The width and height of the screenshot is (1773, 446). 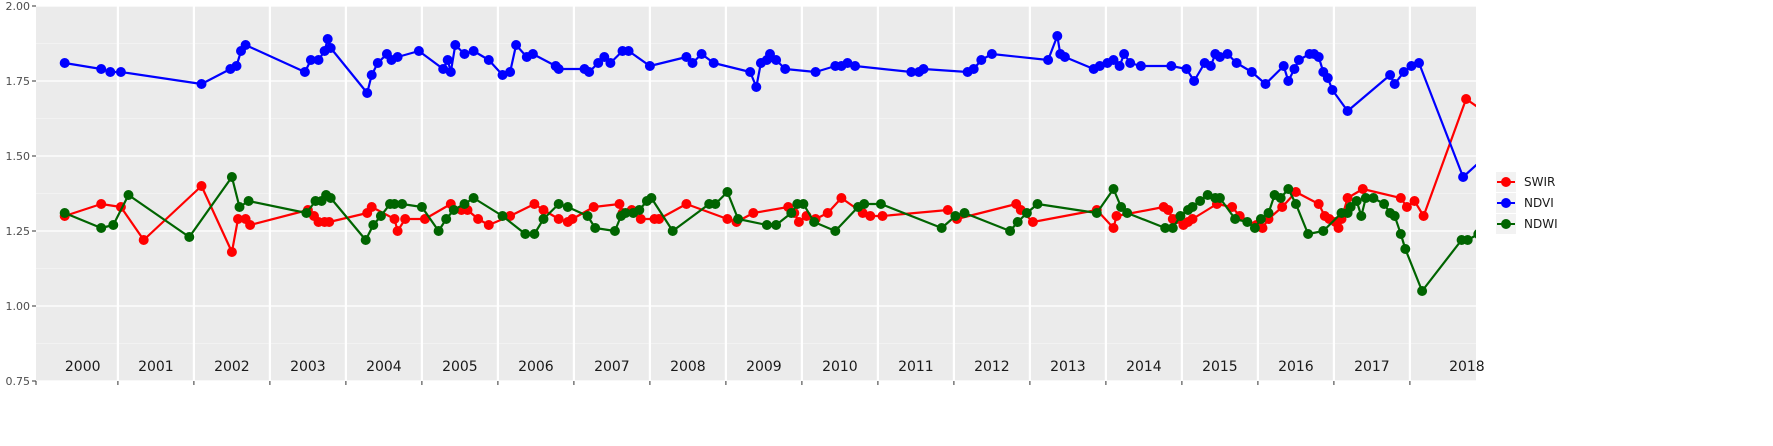 I want to click on y-tick-label: 0.75, so click(x=18, y=381).